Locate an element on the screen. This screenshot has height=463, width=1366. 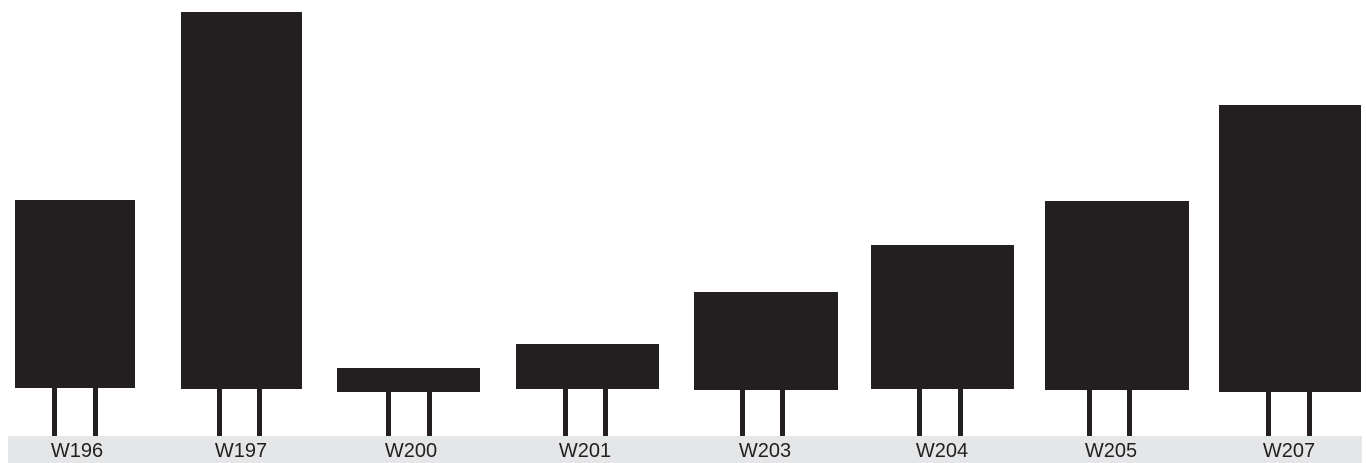
resistor-w207 is located at coordinates (1290, 270).